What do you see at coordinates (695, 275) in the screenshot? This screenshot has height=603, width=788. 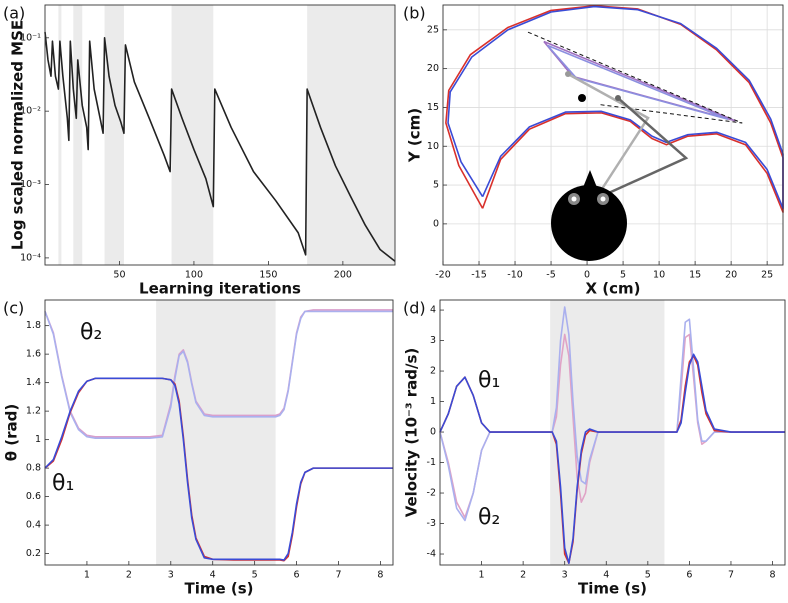 I see `x-tick-label: 15` at bounding box center [695, 275].